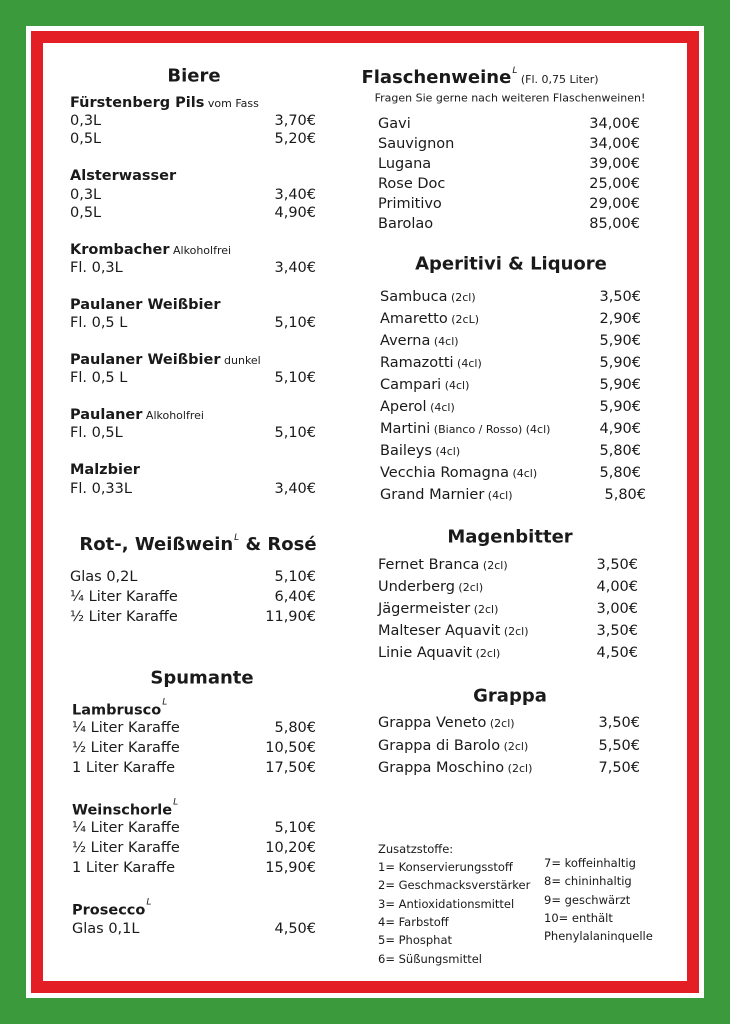 Image resolution: width=730 pixels, height=1024 pixels. What do you see at coordinates (620, 297) in the screenshot?
I see `item-price: 3,50€` at bounding box center [620, 297].